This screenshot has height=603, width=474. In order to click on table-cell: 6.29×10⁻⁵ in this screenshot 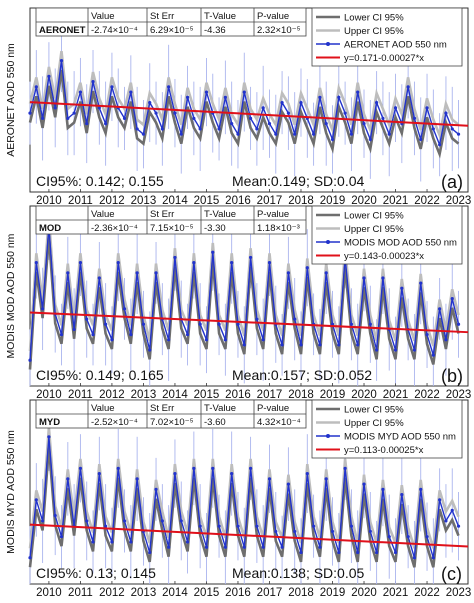, I will do `click(172, 30)`.